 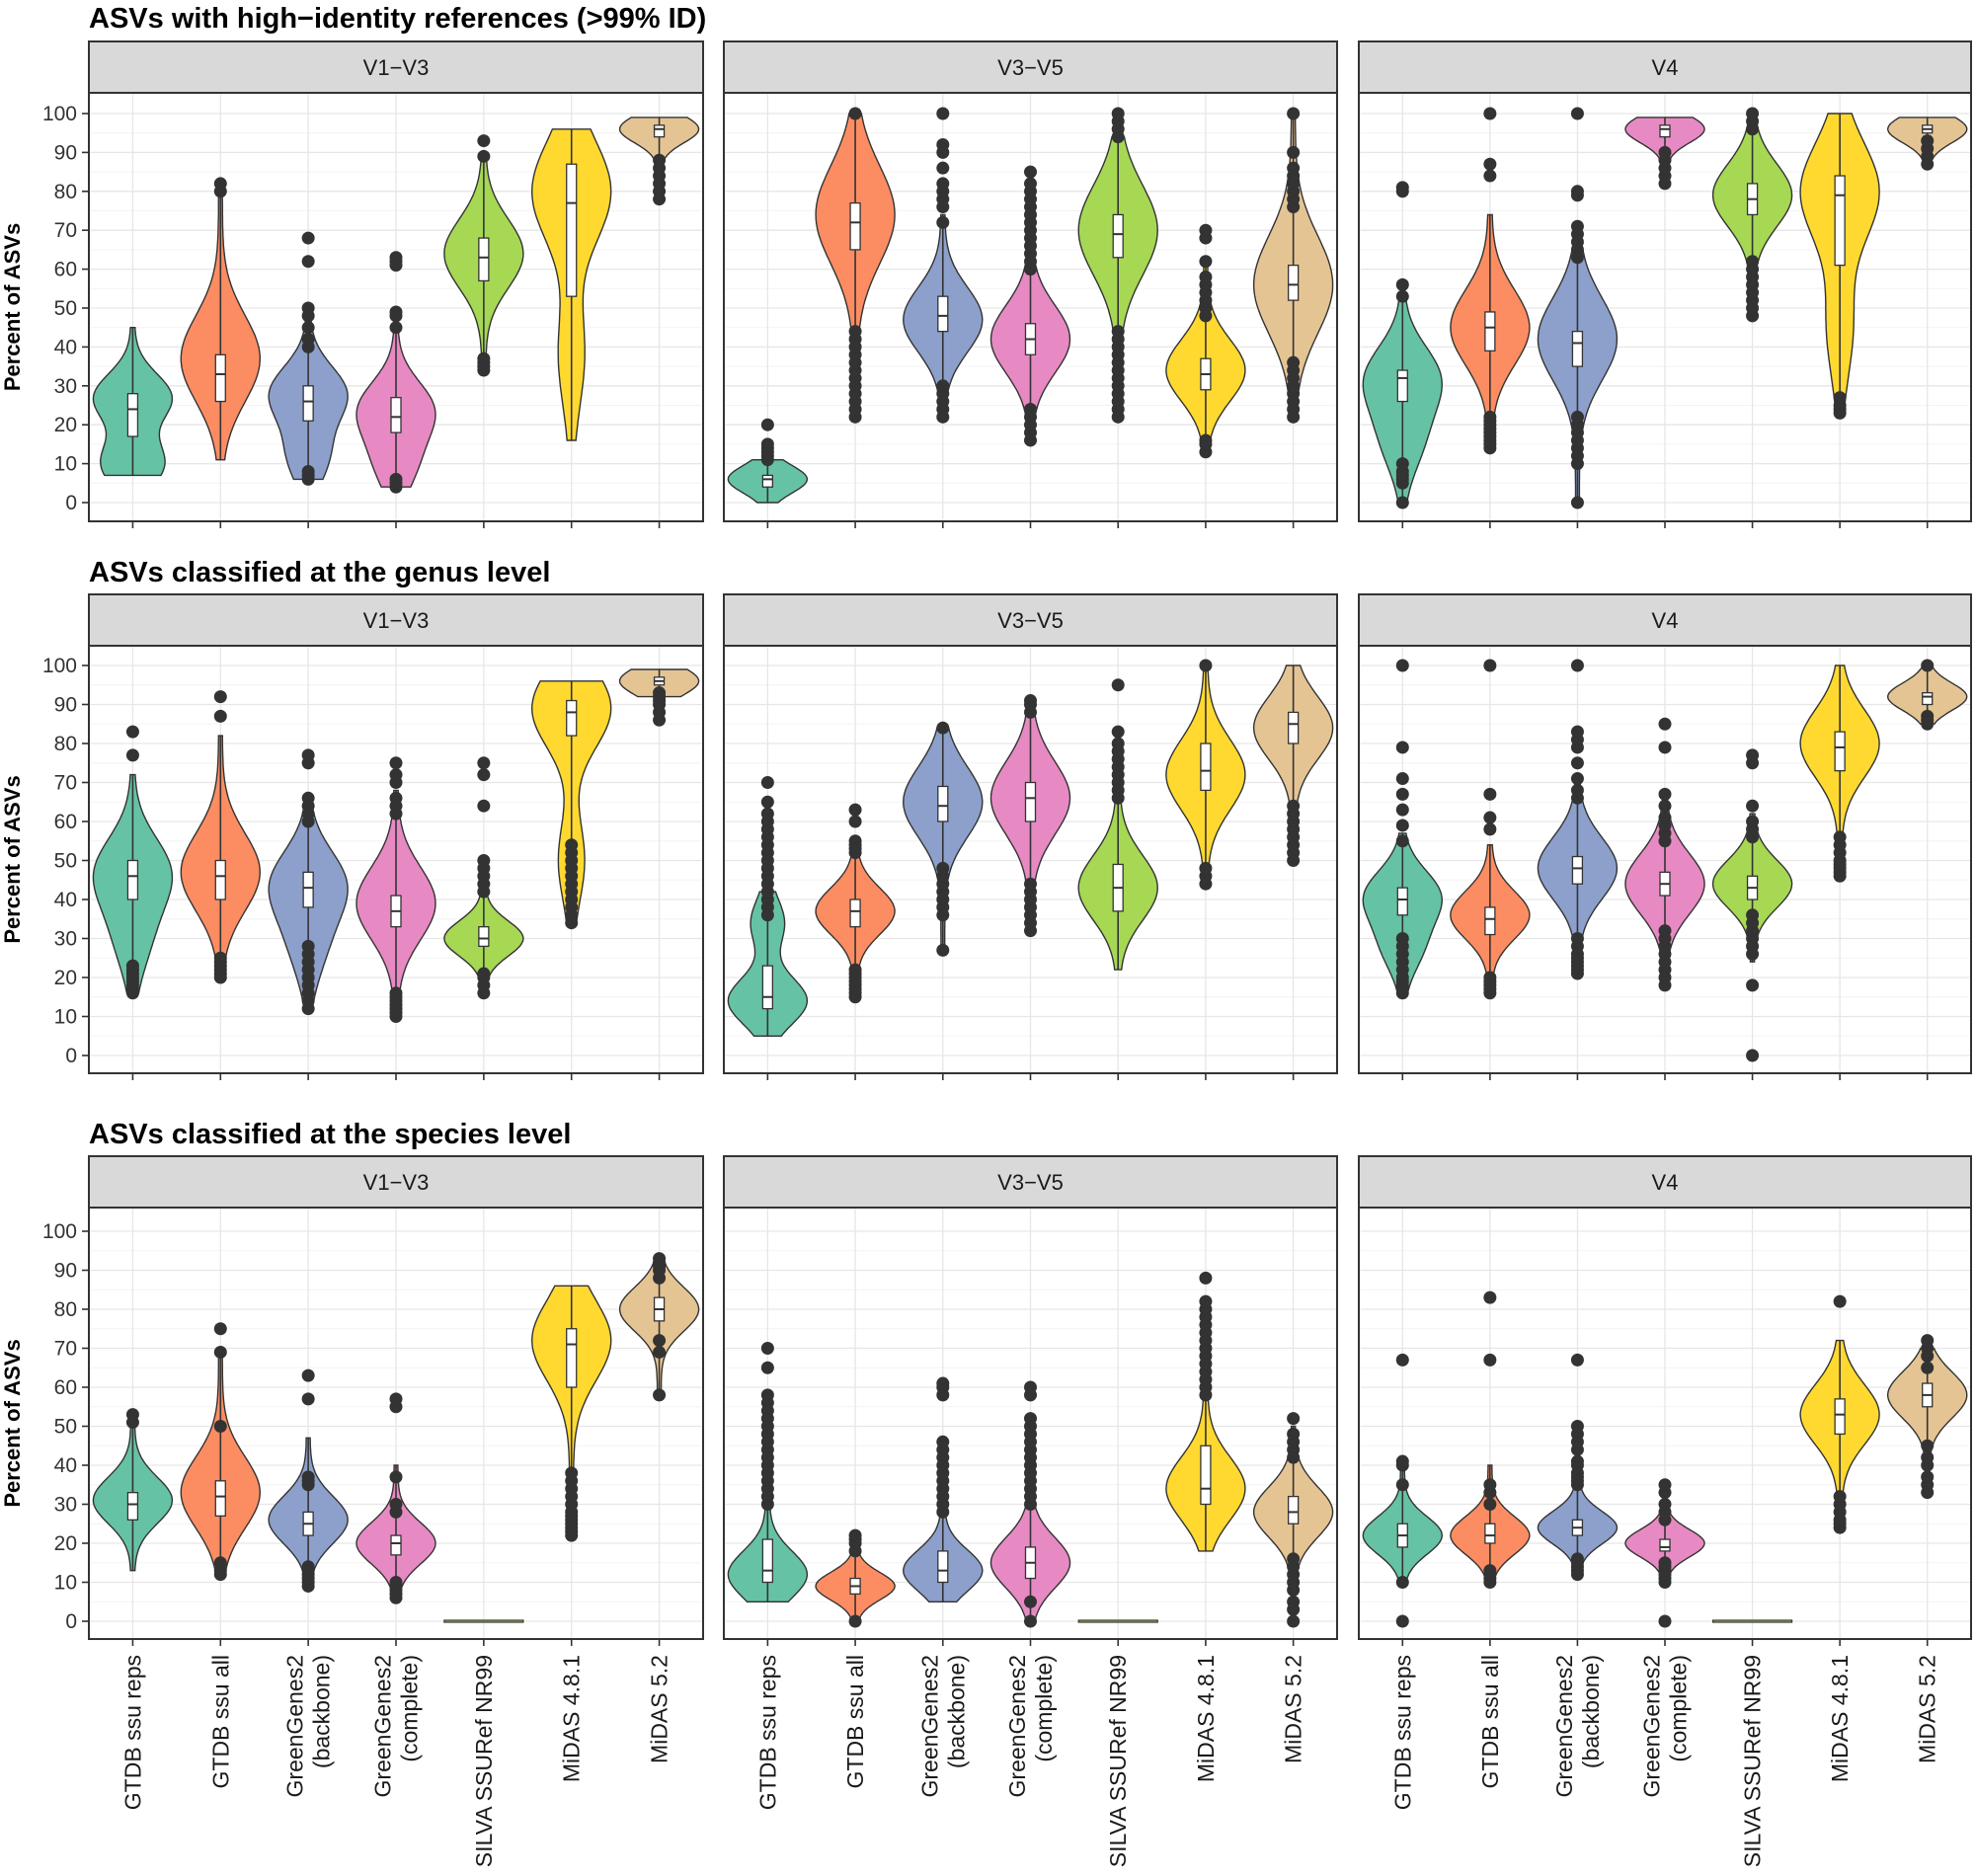 What do you see at coordinates (65, 1505) in the screenshot?
I see `y-tick-label: 30` at bounding box center [65, 1505].